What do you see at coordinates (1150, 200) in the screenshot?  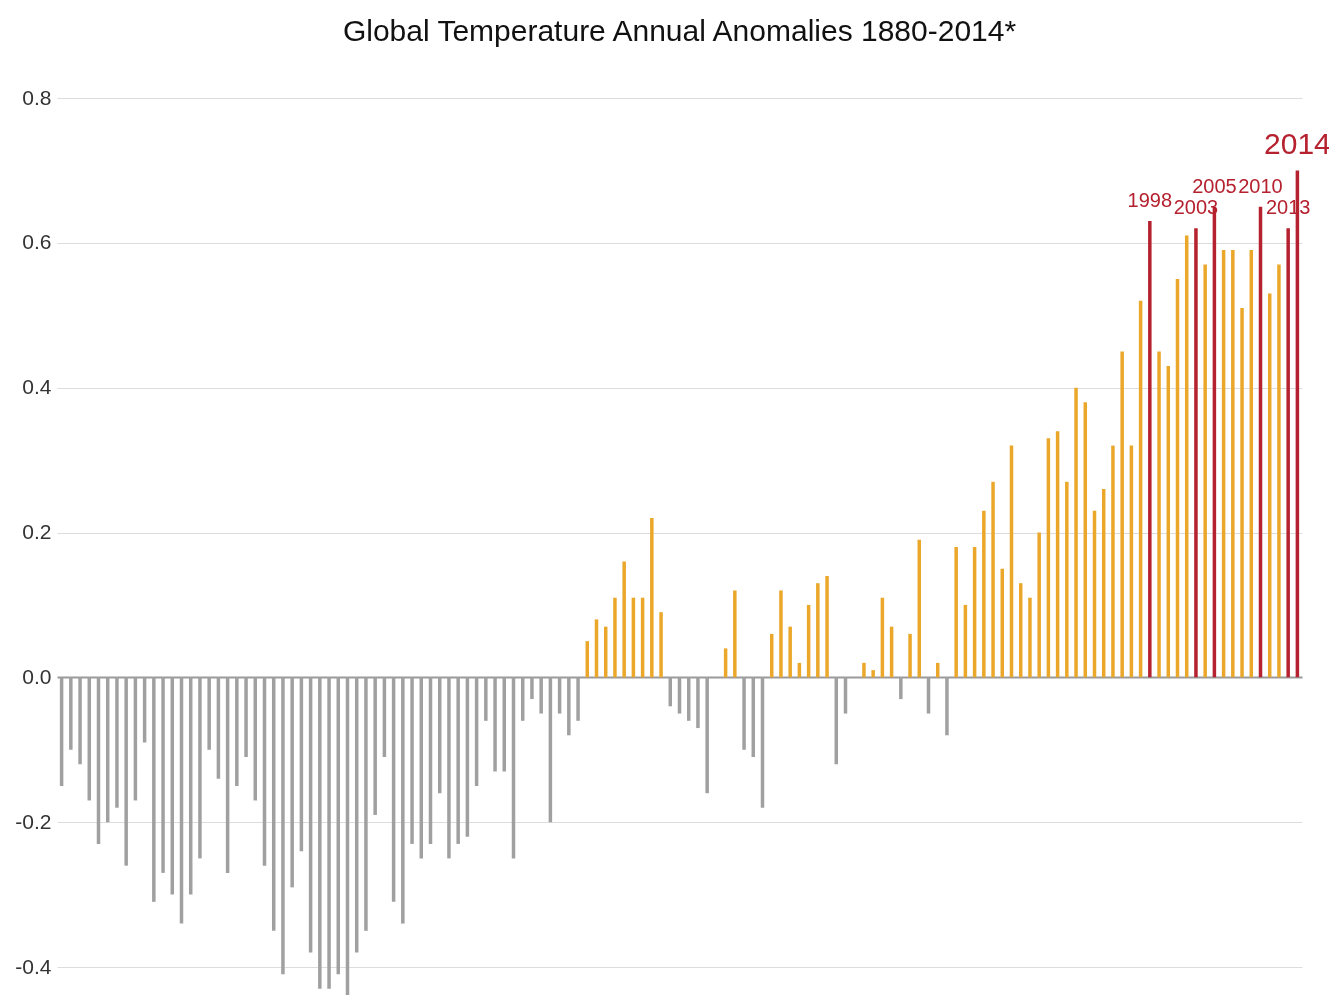 I see `x-tick-label: 1998` at bounding box center [1150, 200].